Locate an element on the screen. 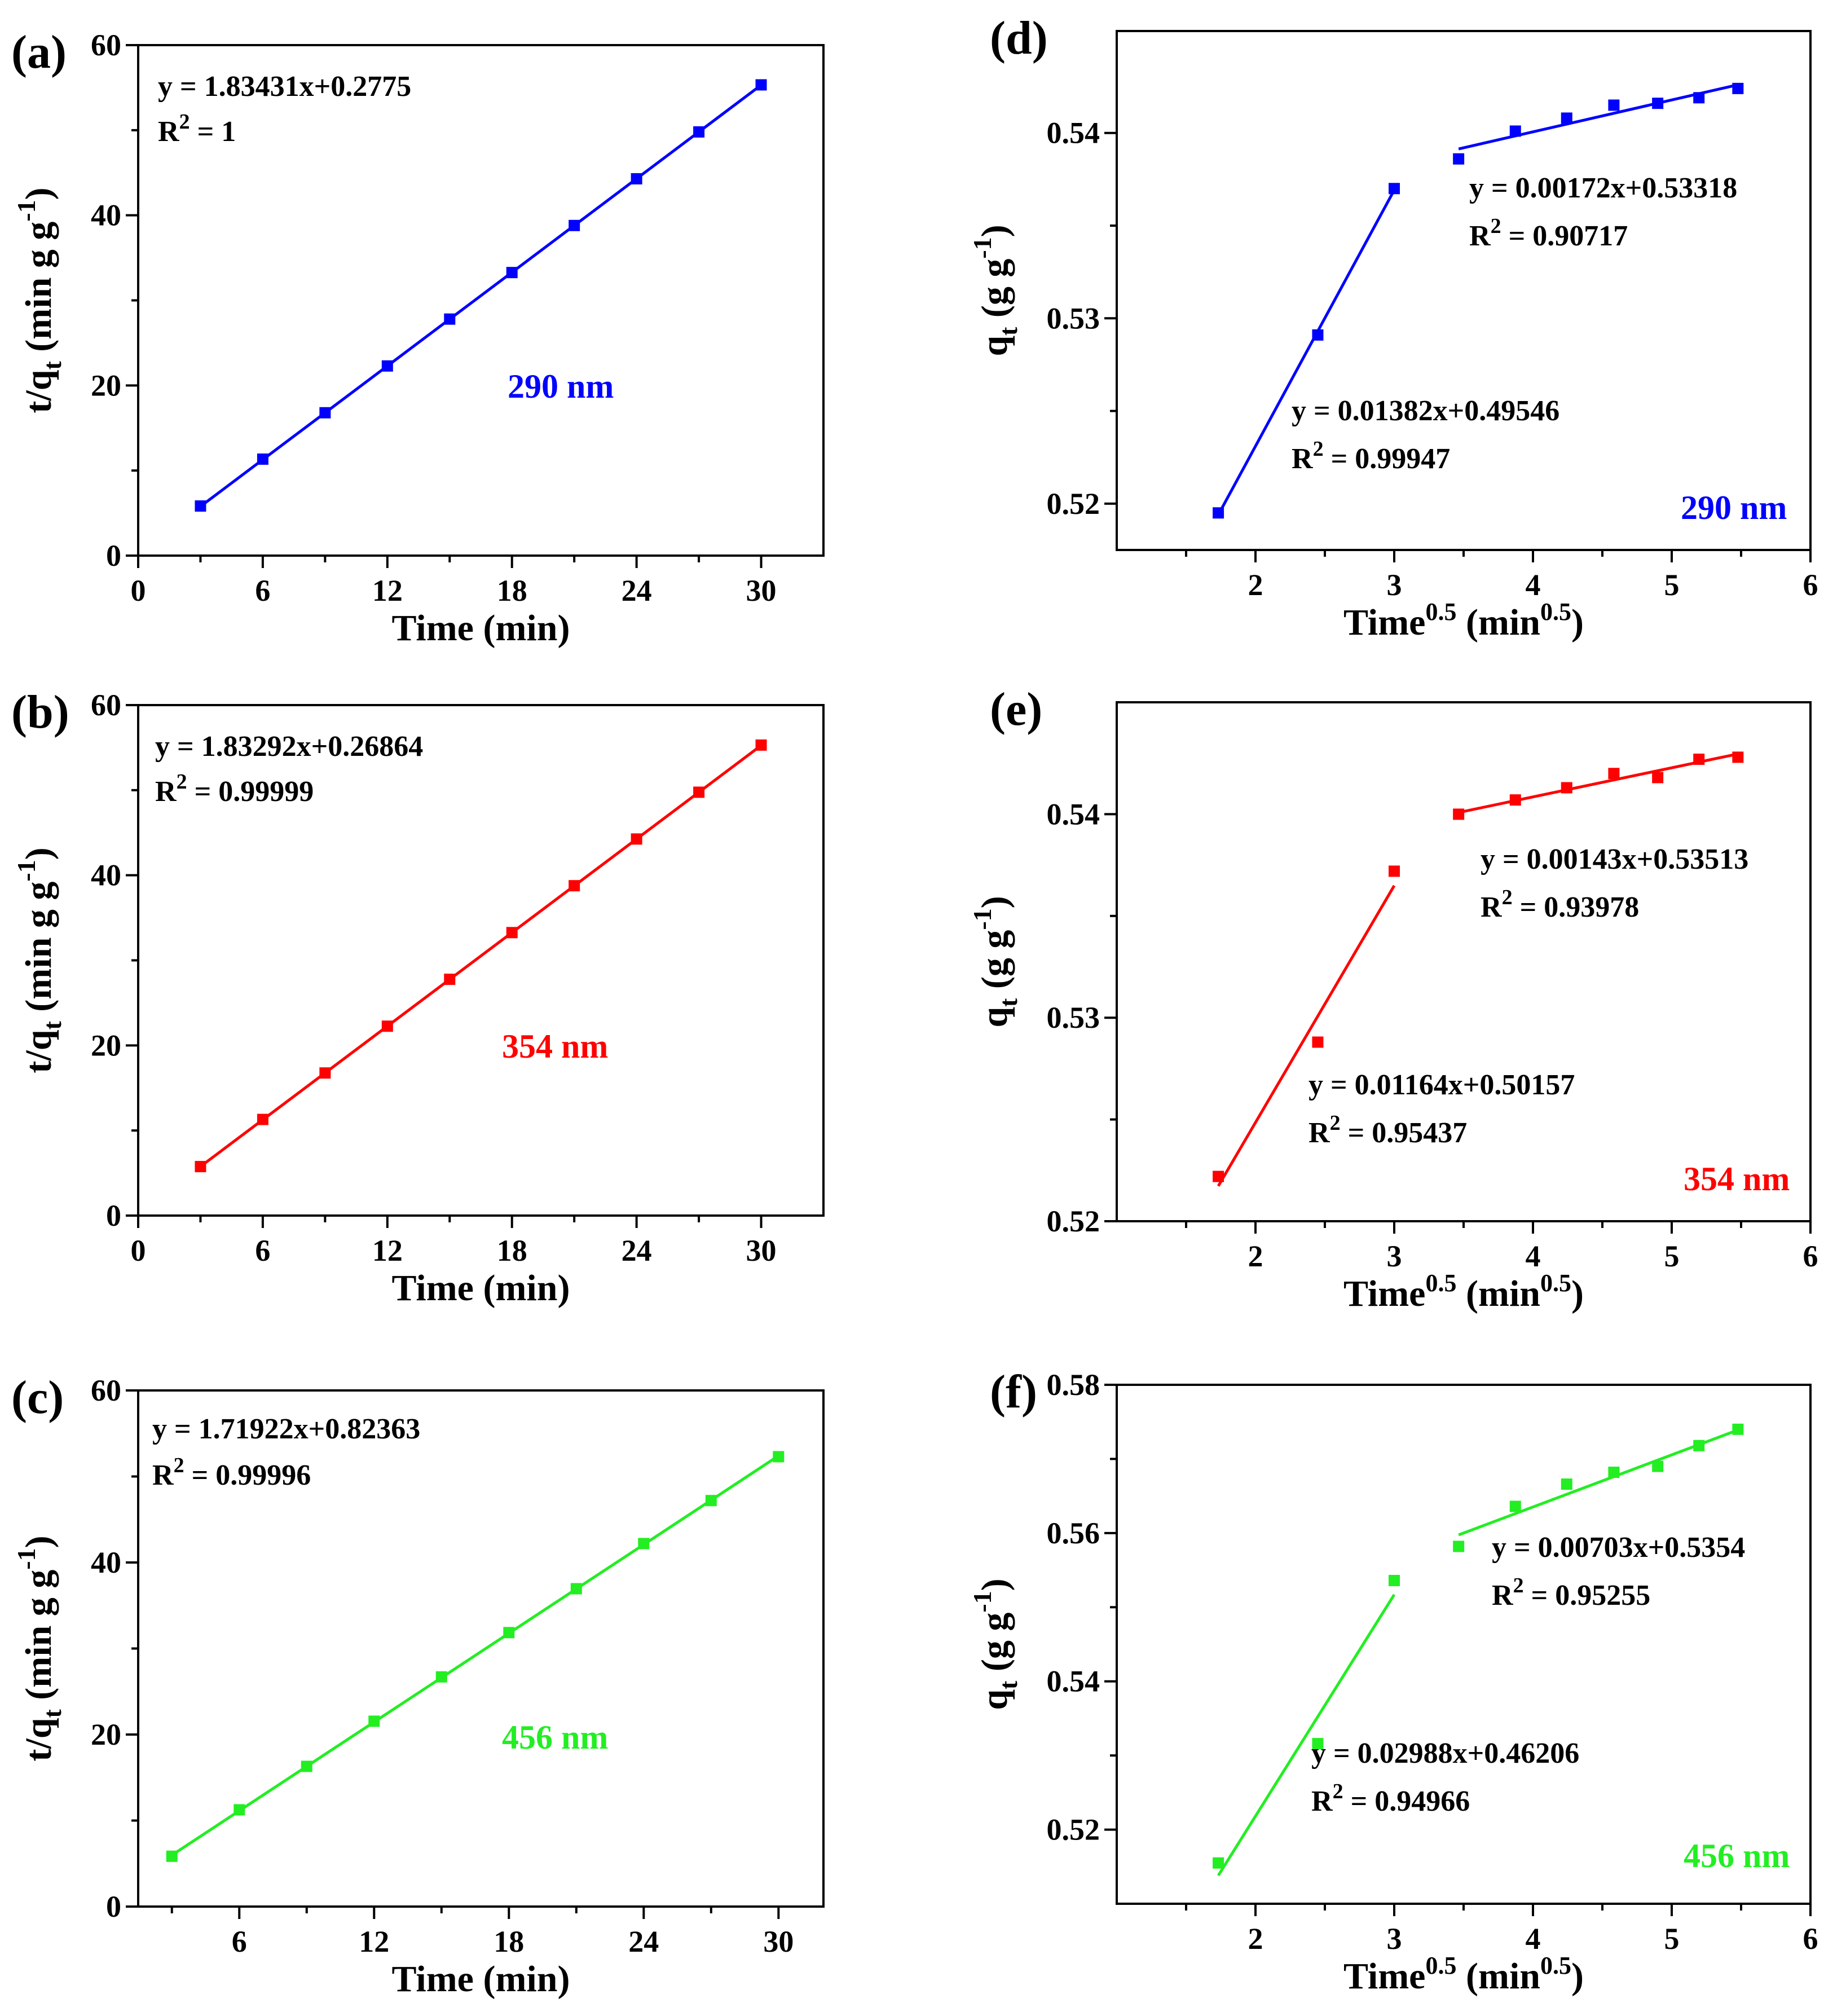 The width and height of the screenshot is (1846, 2016). panel-label: (c) is located at coordinates (37, 1397).